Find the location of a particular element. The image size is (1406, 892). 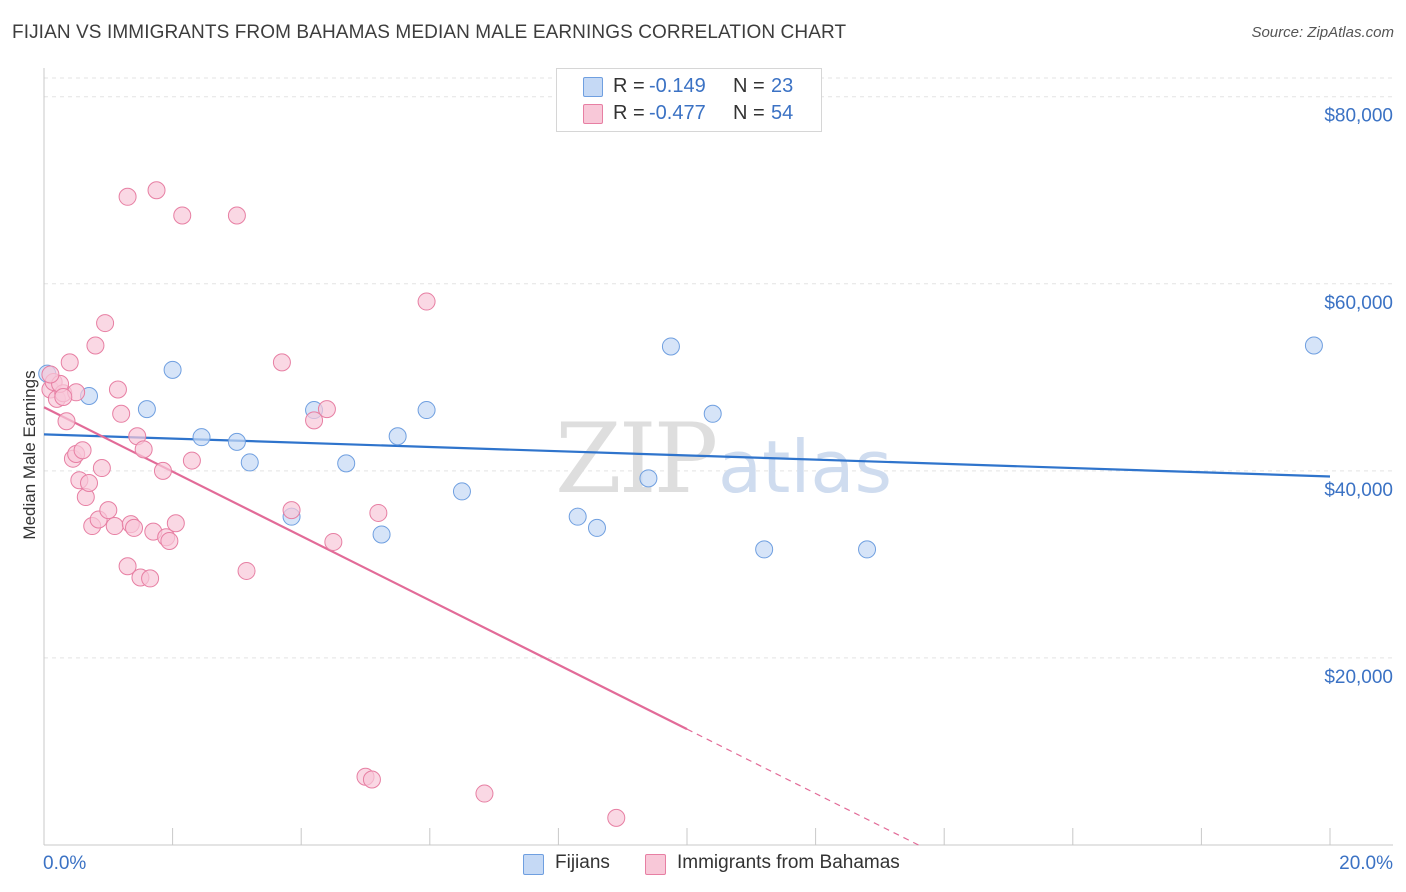

watermark-zip: ZIP is located at coordinates (635, 459).